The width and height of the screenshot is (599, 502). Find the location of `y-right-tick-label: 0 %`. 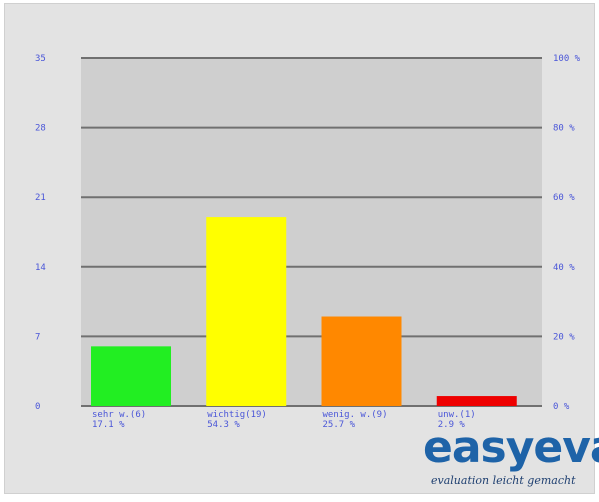

y-right-tick-label: 0 % is located at coordinates (561, 407).